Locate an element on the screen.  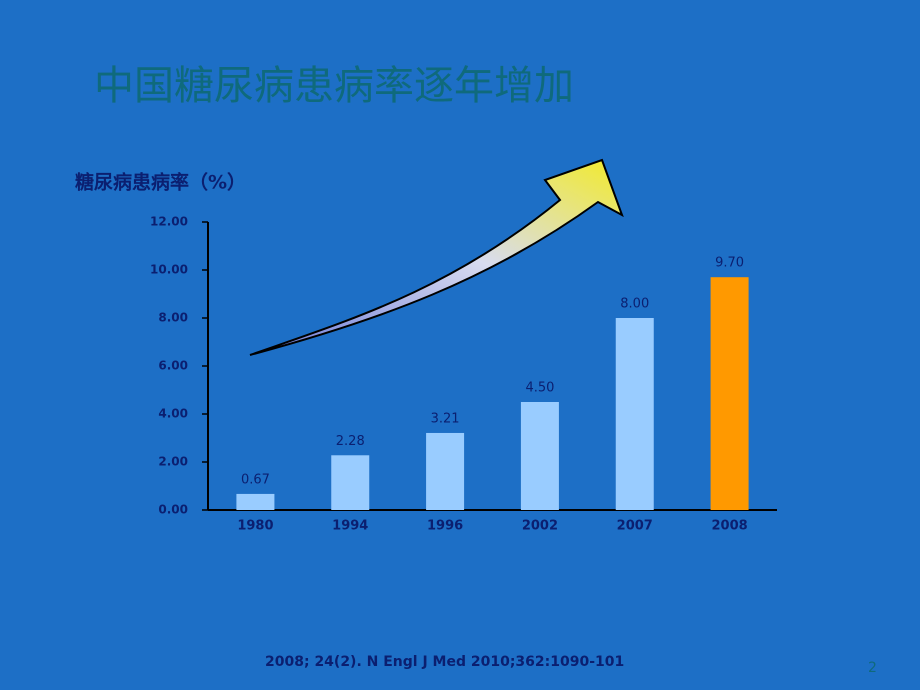
y-axis-label: 糖尿病患病率（%） is located at coordinates (160, 182).